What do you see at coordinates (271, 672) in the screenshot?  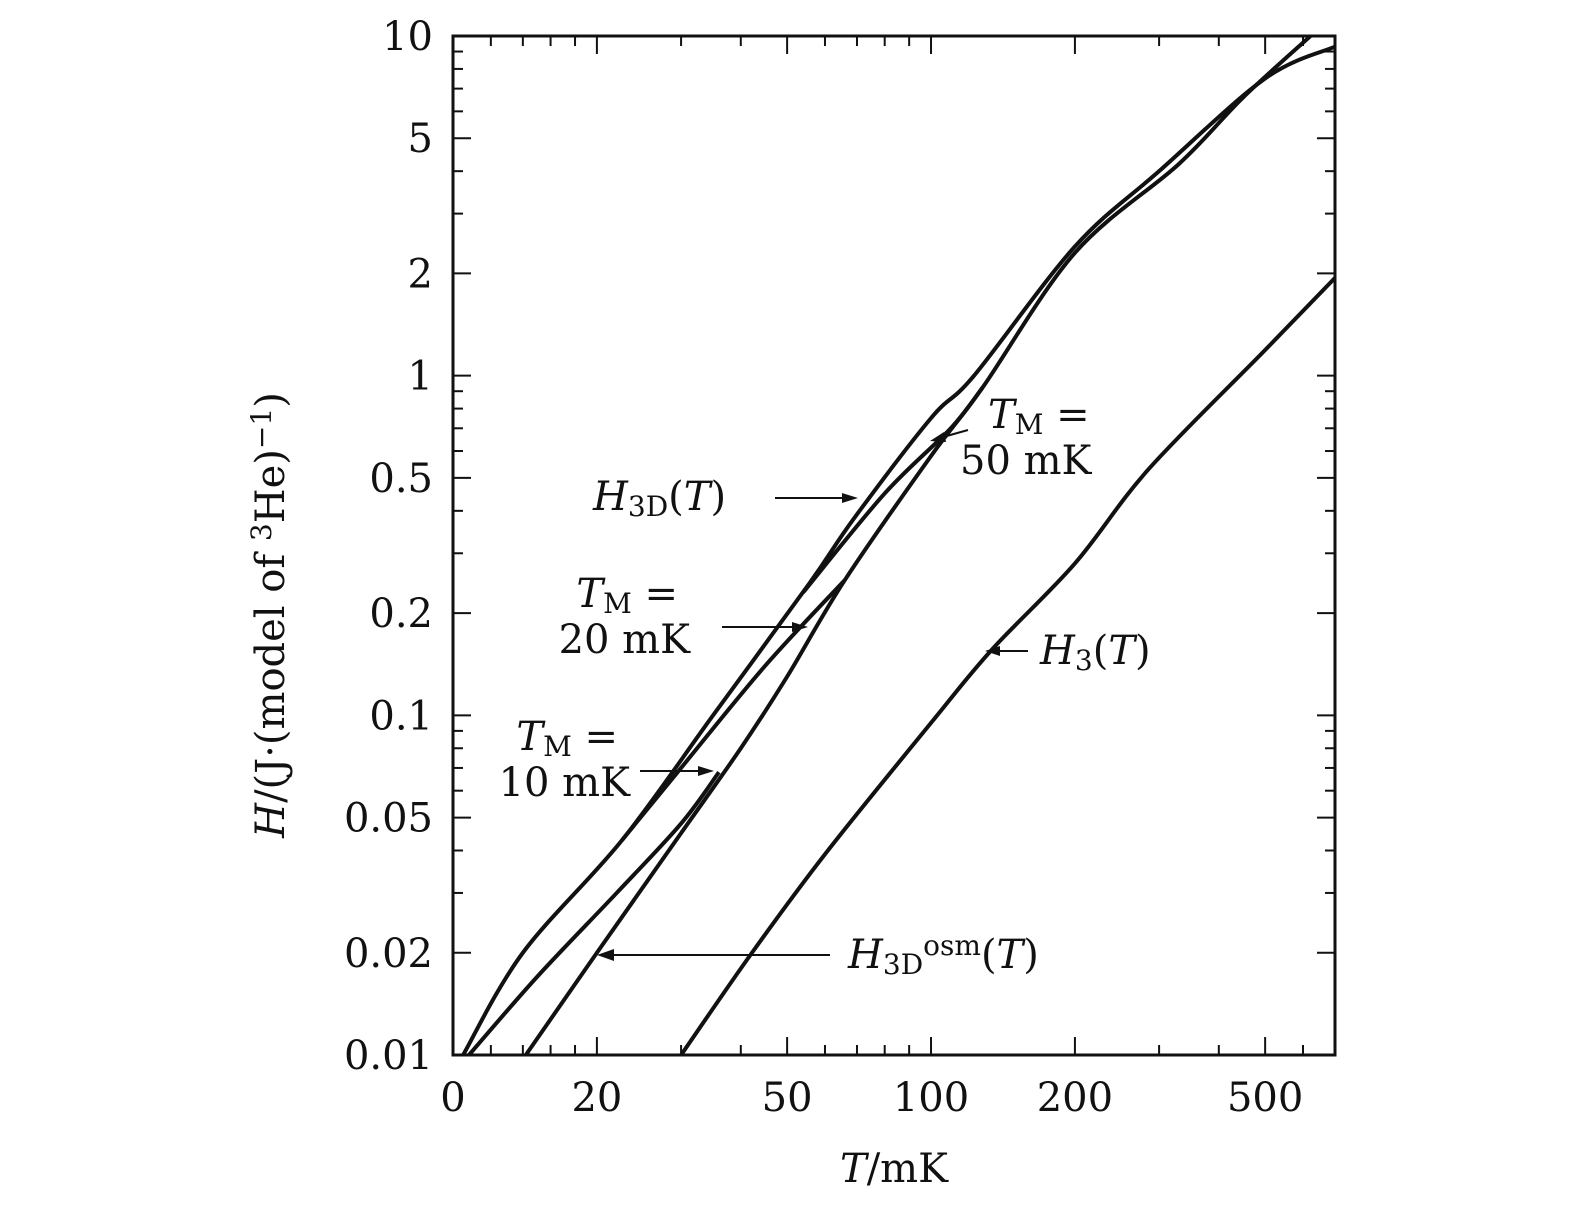 I see `text-part: /(J·(model of` at bounding box center [271, 672].